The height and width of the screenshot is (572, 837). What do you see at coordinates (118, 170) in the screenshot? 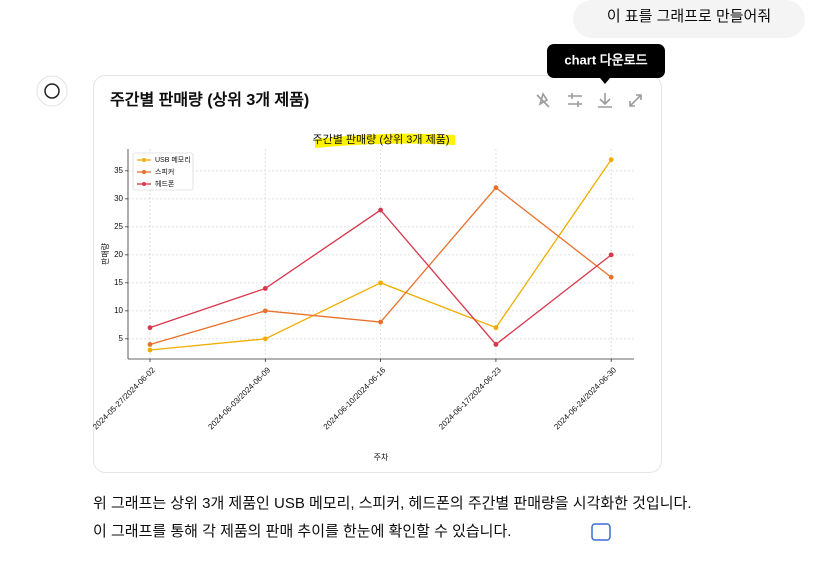
I see `y-tick-label: 35` at bounding box center [118, 170].